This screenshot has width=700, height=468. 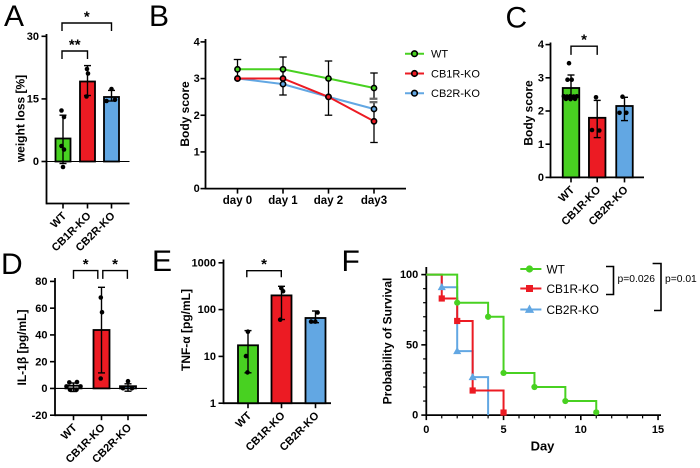 I want to click on svg-text: A, so click(x=14, y=16).